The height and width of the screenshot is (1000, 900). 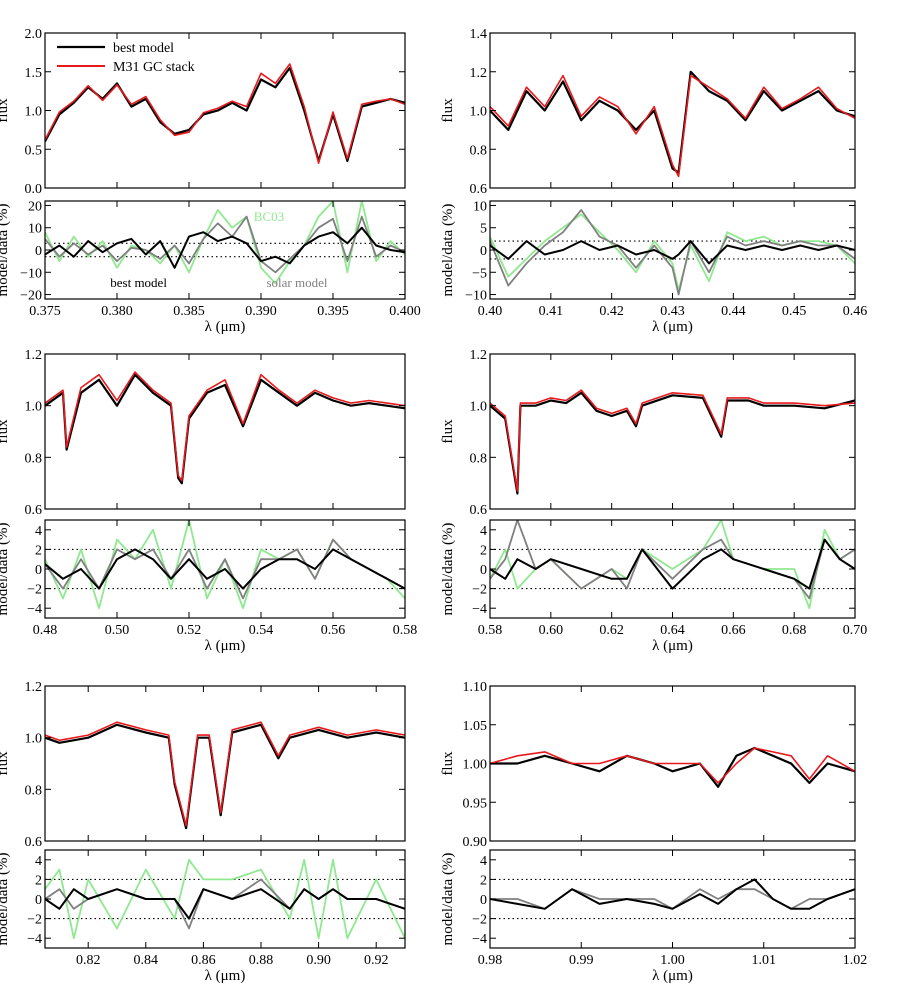 What do you see at coordinates (143, 48) in the screenshot?
I see `legend-label-best-model: best model` at bounding box center [143, 48].